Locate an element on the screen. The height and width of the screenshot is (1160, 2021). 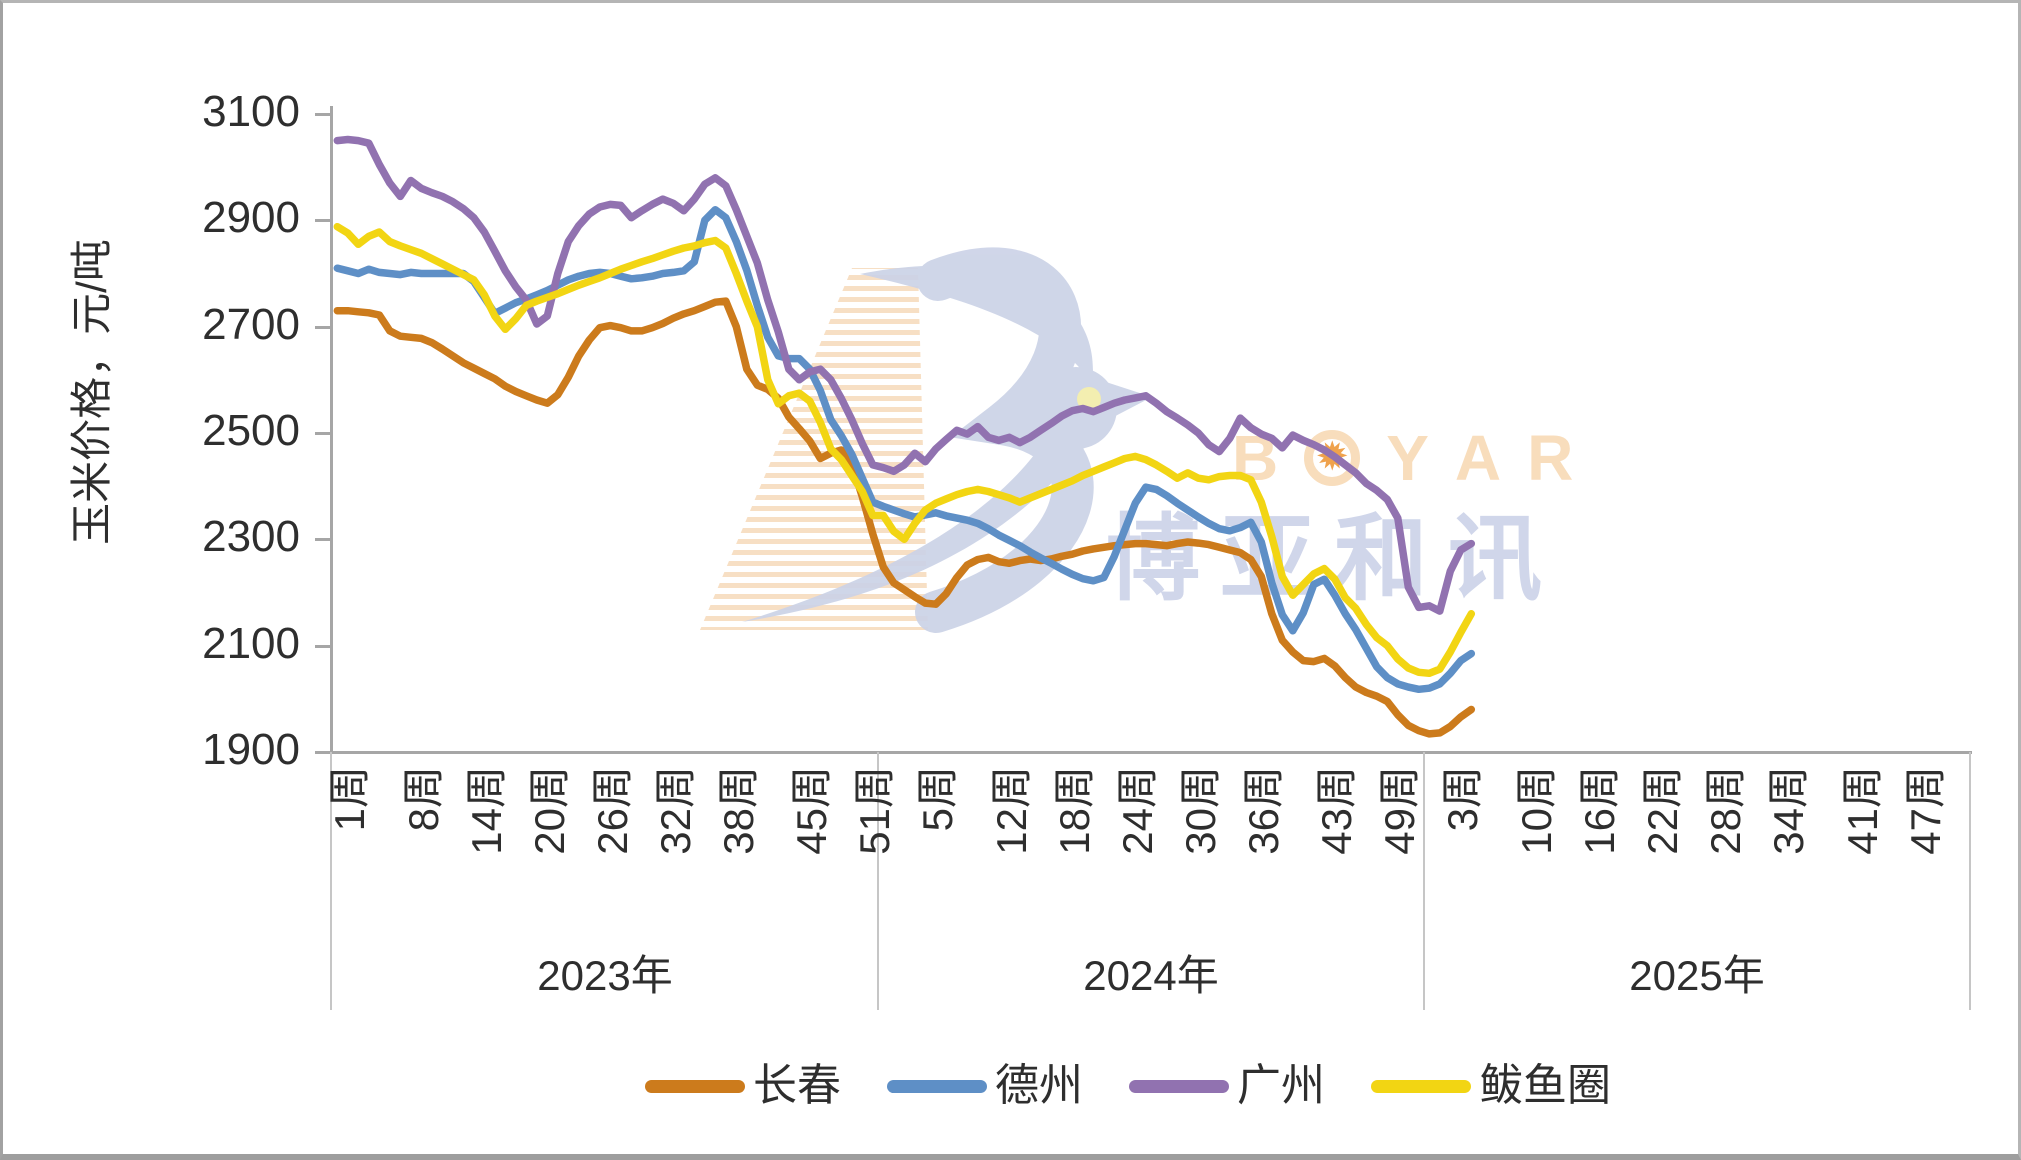
y-axis-tick-label: 2500 is located at coordinates (251, 430).